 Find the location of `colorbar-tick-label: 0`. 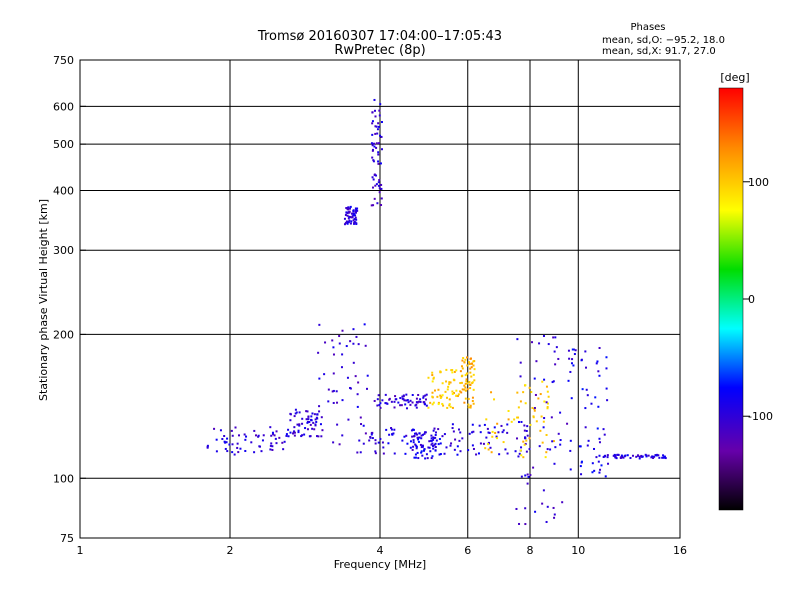

colorbar-tick-label: 0 is located at coordinates (751, 299).